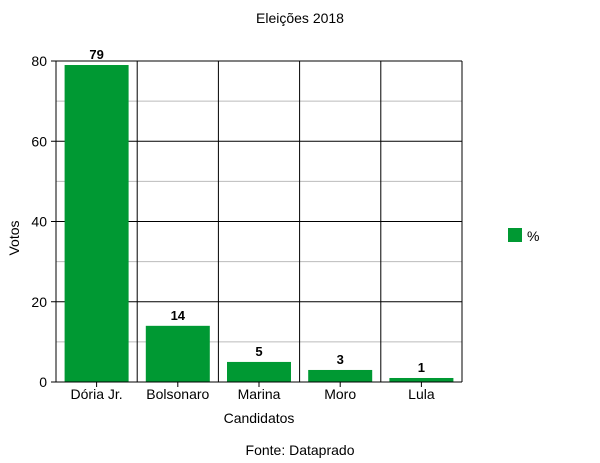 The width and height of the screenshot is (600, 463). I want to click on y-tick-label: 40, so click(39, 222).